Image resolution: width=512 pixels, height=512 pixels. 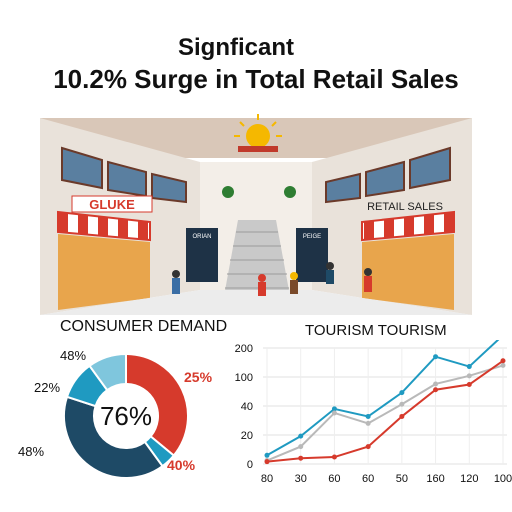 I want to click on y-tick-label: 200, so click(x=244, y=349).